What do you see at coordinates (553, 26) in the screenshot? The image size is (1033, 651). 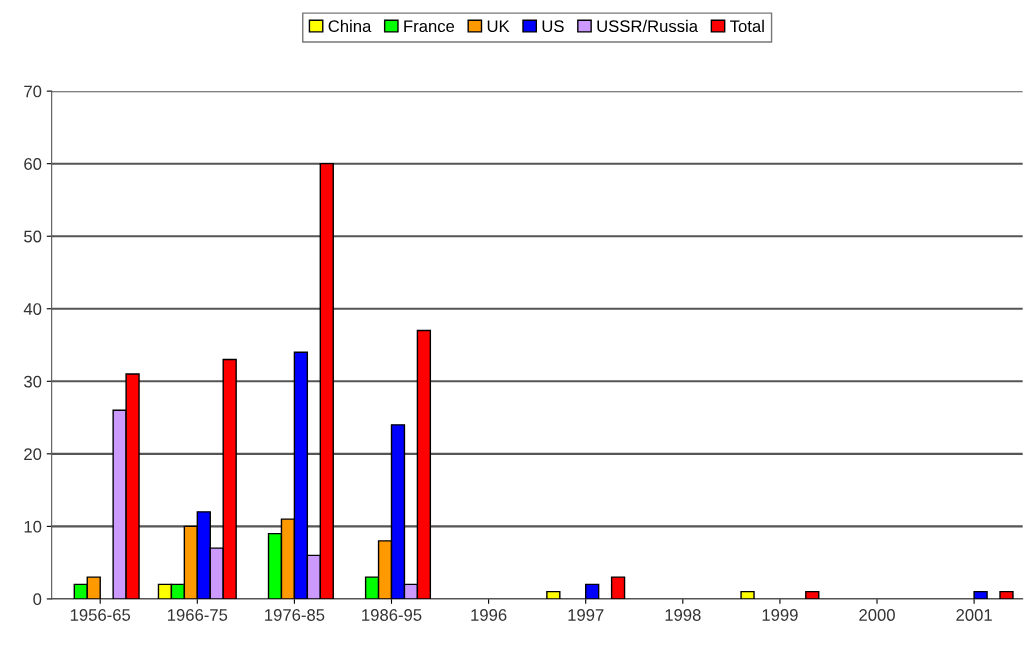 I see `legend-label: US` at bounding box center [553, 26].